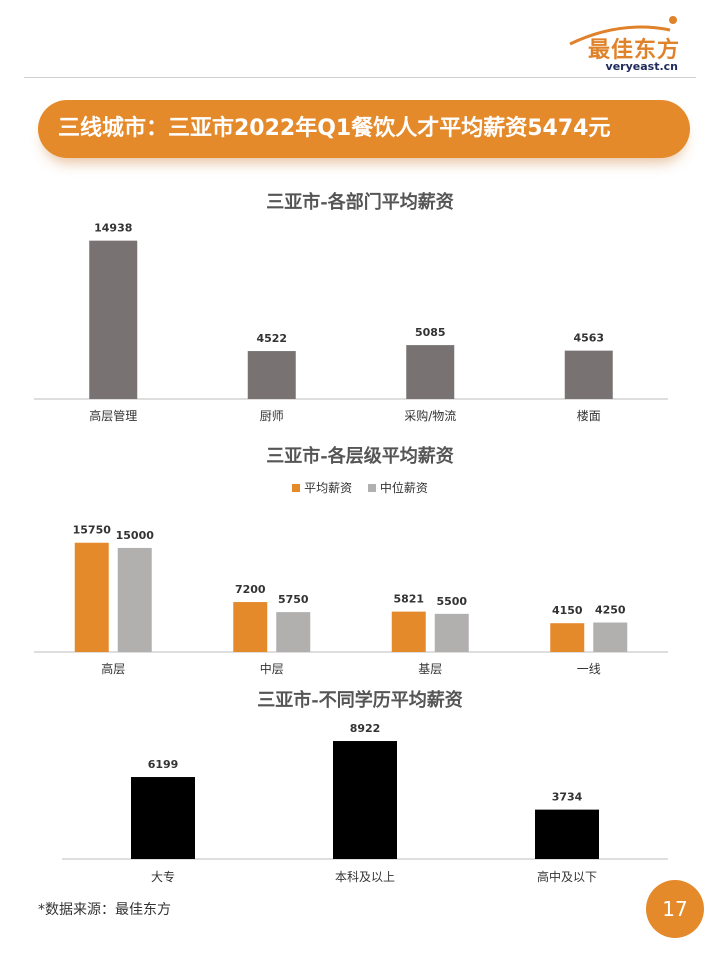 This screenshot has width=720, height=960. Describe the element at coordinates (113, 415) in the screenshot. I see `department-category-label: 高层管理` at that location.